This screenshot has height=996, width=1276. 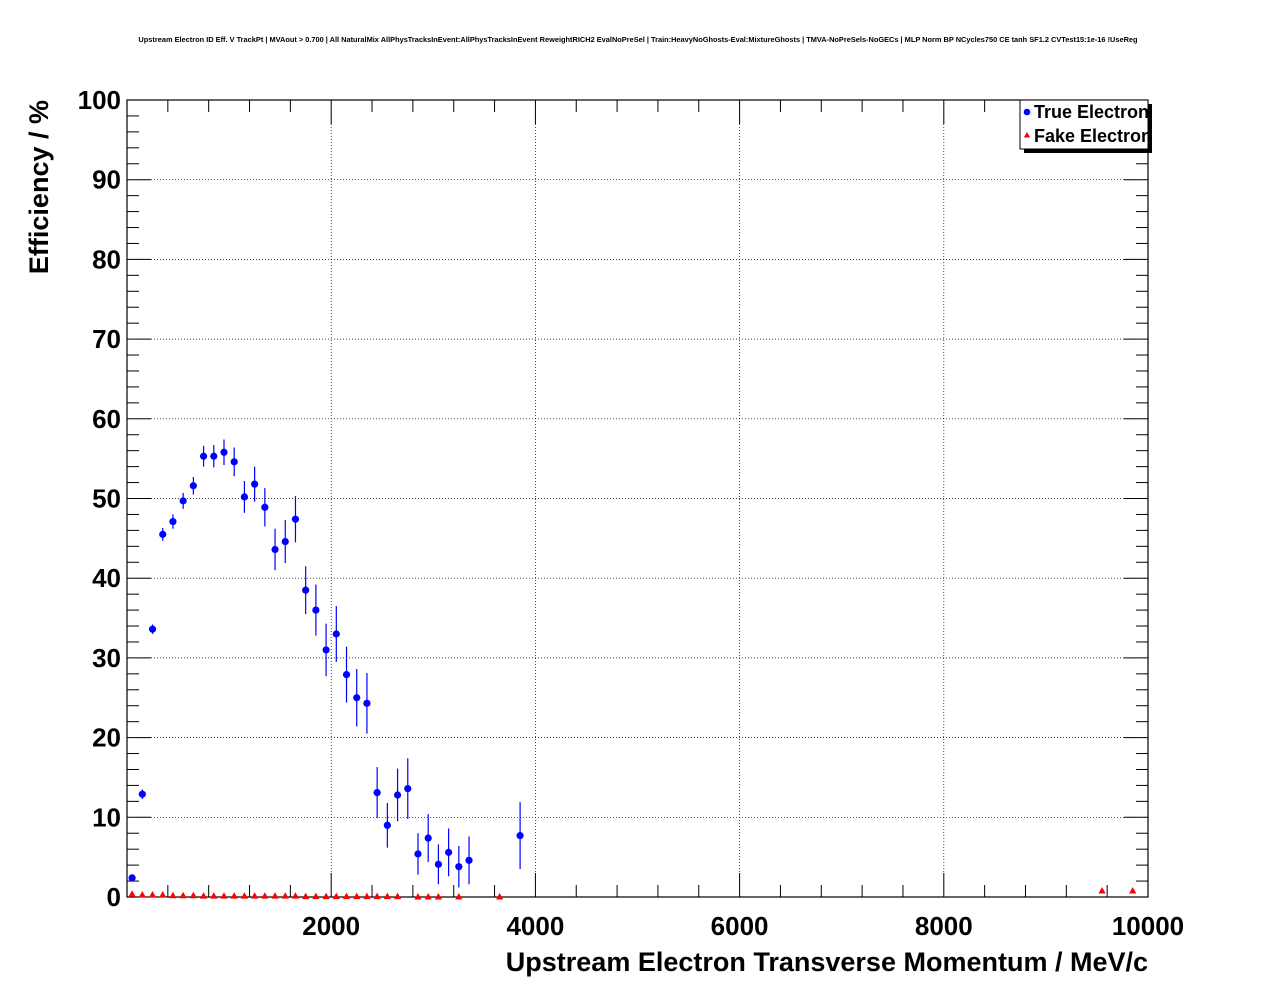 I want to click on x-tick-label: 8000, so click(x=944, y=926).